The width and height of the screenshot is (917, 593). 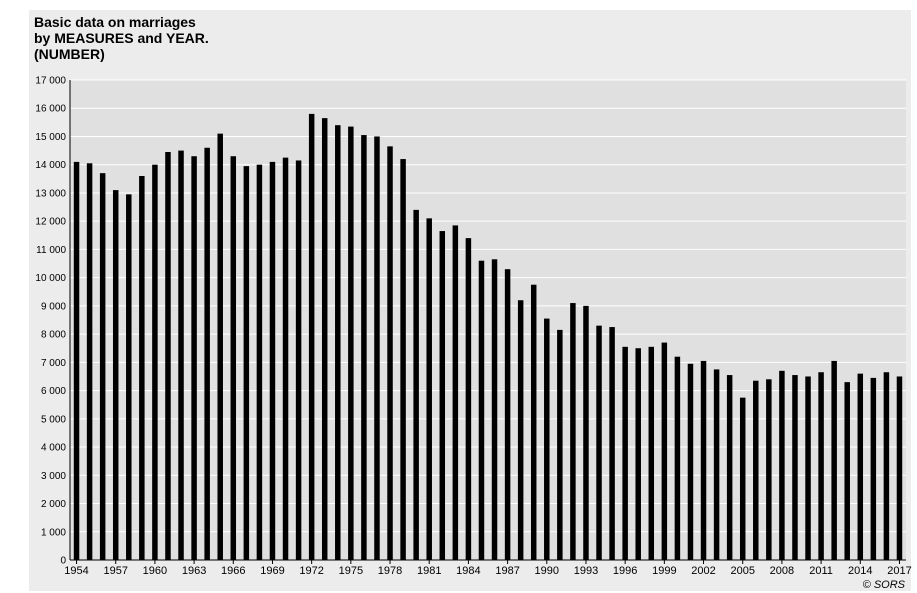 What do you see at coordinates (142, 368) in the screenshot?
I see `bar-1959` at bounding box center [142, 368].